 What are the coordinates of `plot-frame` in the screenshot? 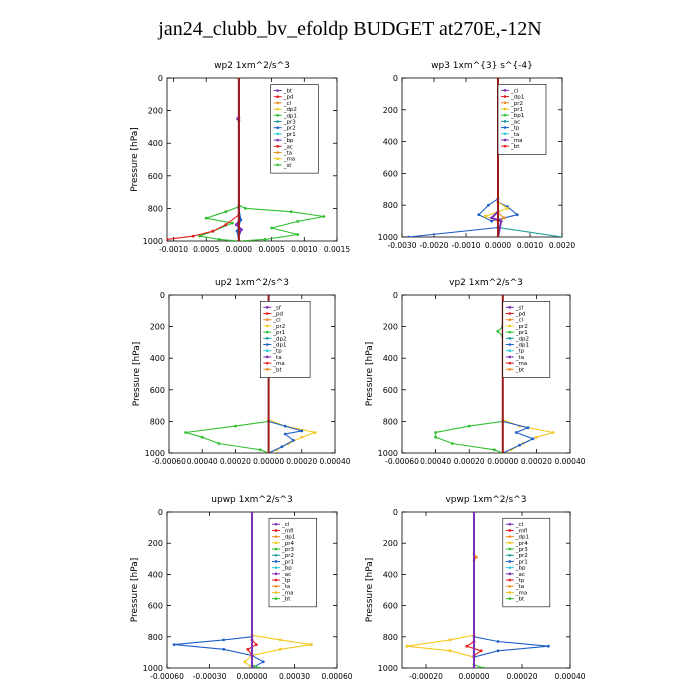 It's located at (252, 159).